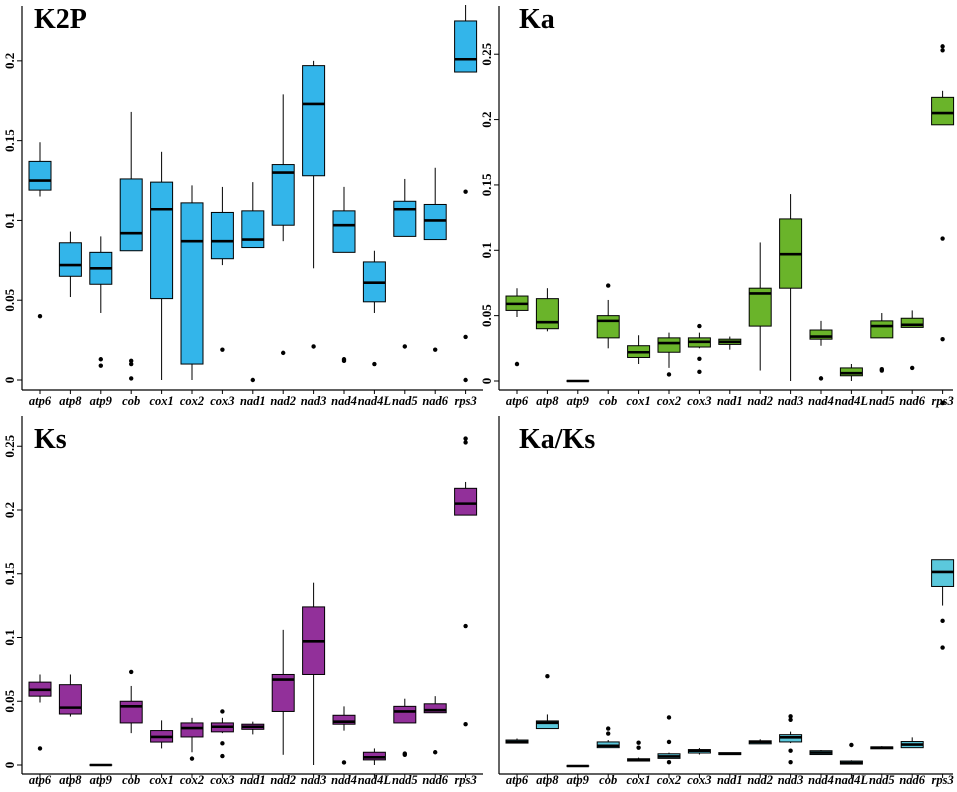 The image size is (957, 792). Describe the element at coordinates (882, 401) in the screenshot. I see `x-tick-label: nad5` at that location.